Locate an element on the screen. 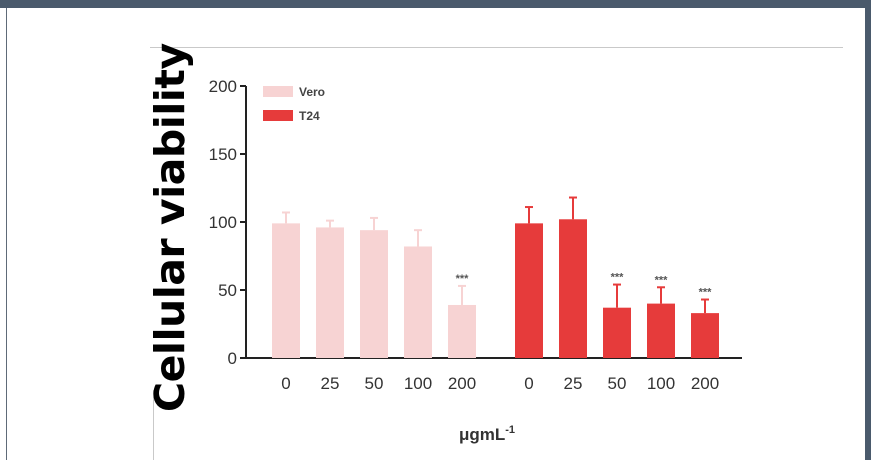 The image size is (871, 460). window-right-border is located at coordinates (868, 230).